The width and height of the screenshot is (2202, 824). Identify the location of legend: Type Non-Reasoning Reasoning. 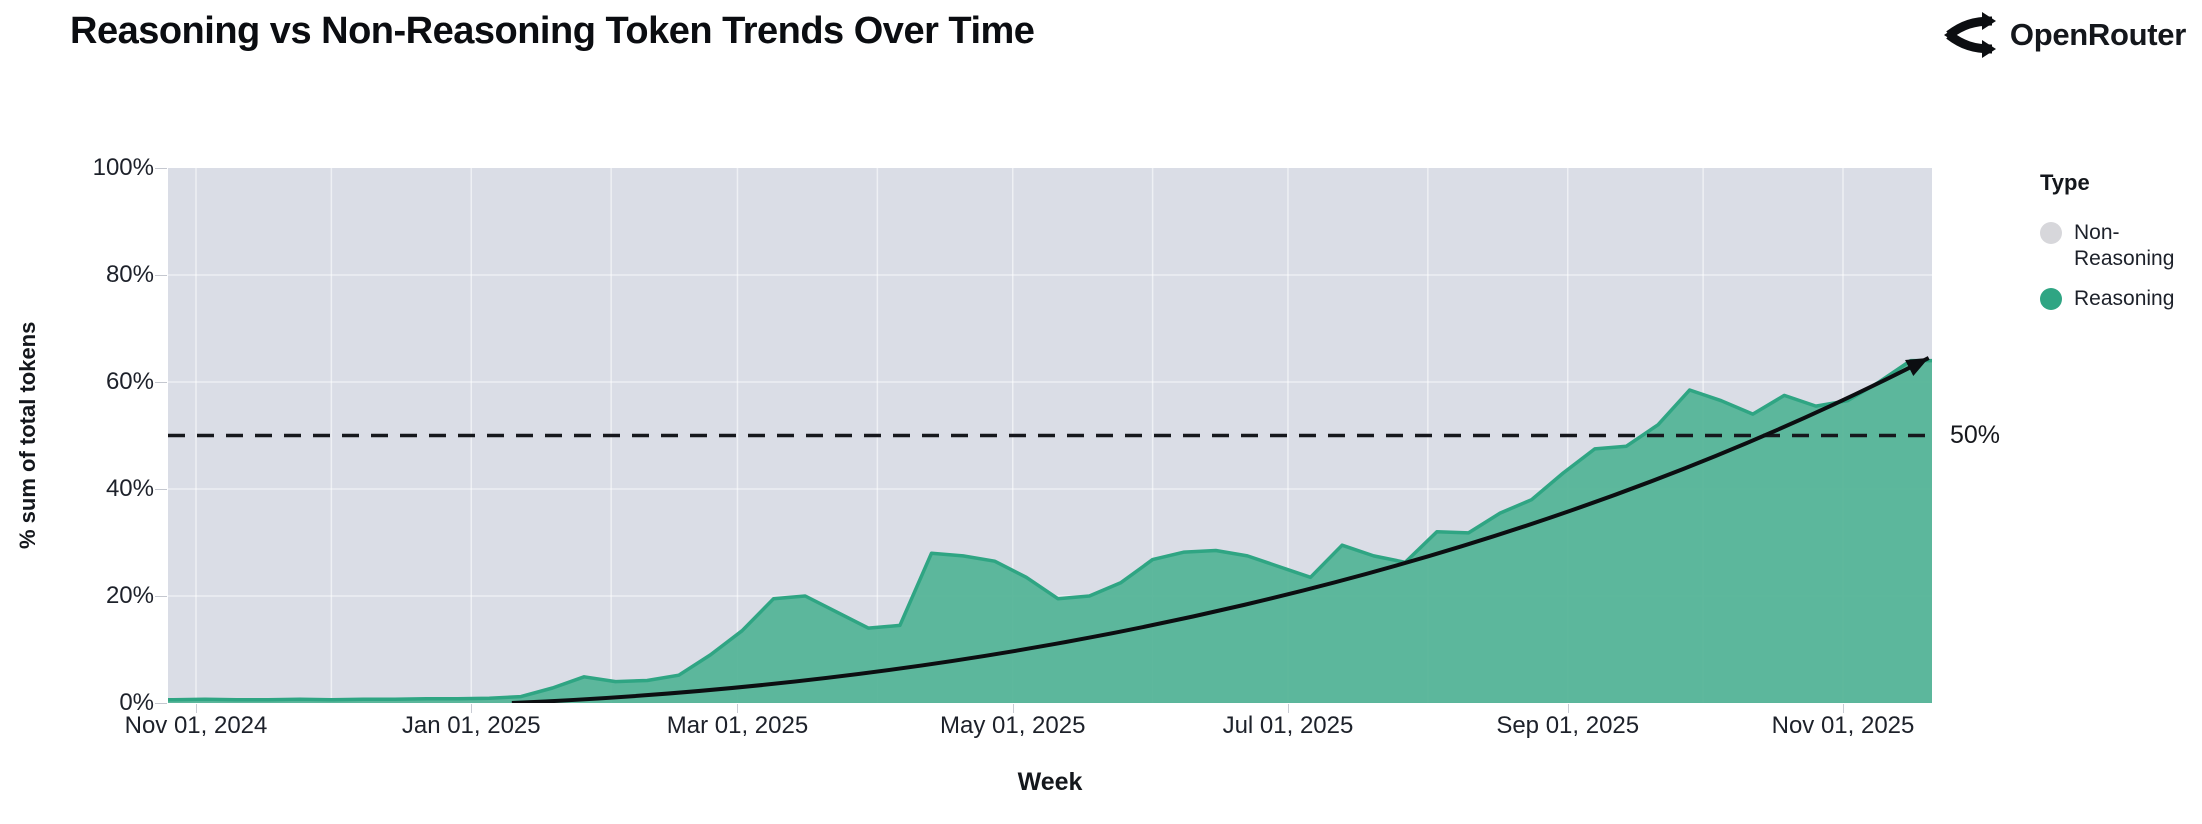
(2120, 248).